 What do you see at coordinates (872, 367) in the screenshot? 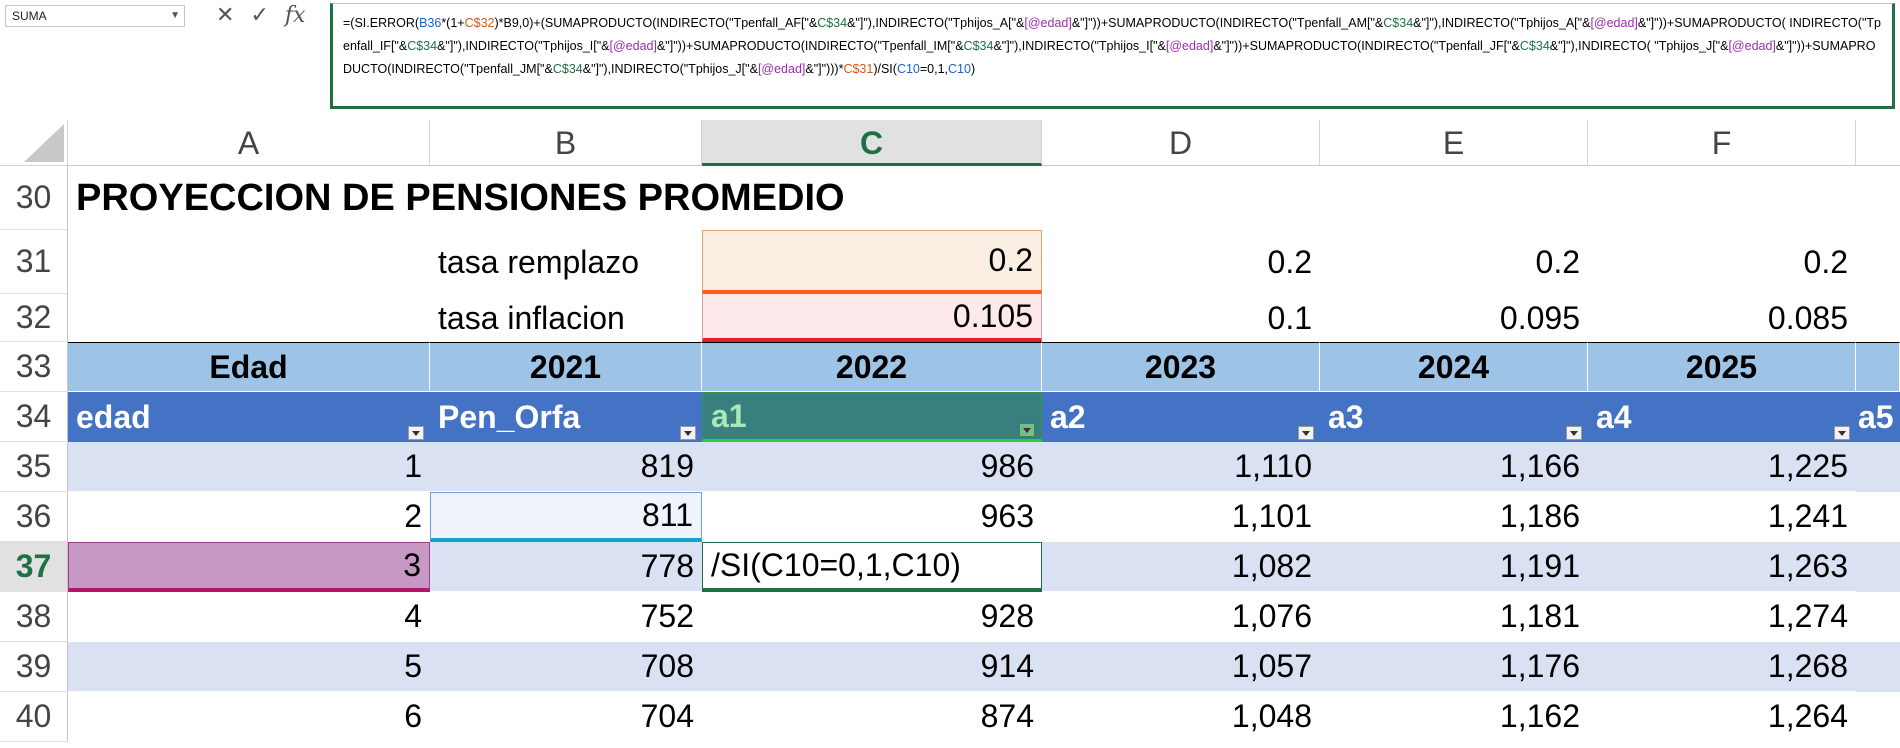
I see `year-header-2022: 2022` at bounding box center [872, 367].